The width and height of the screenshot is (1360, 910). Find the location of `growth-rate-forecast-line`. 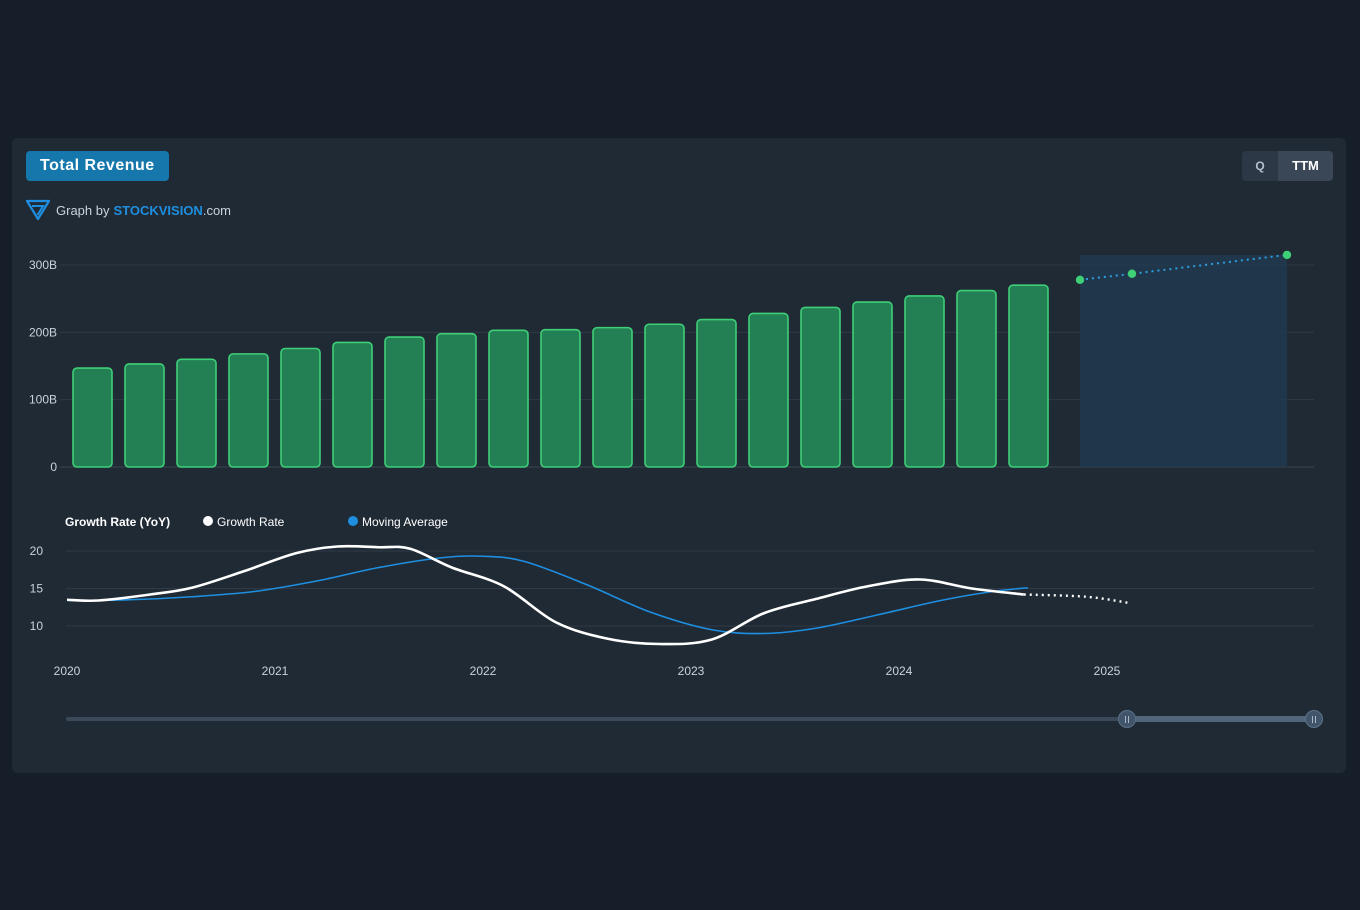

growth-rate-forecast-line is located at coordinates (1075, 598).